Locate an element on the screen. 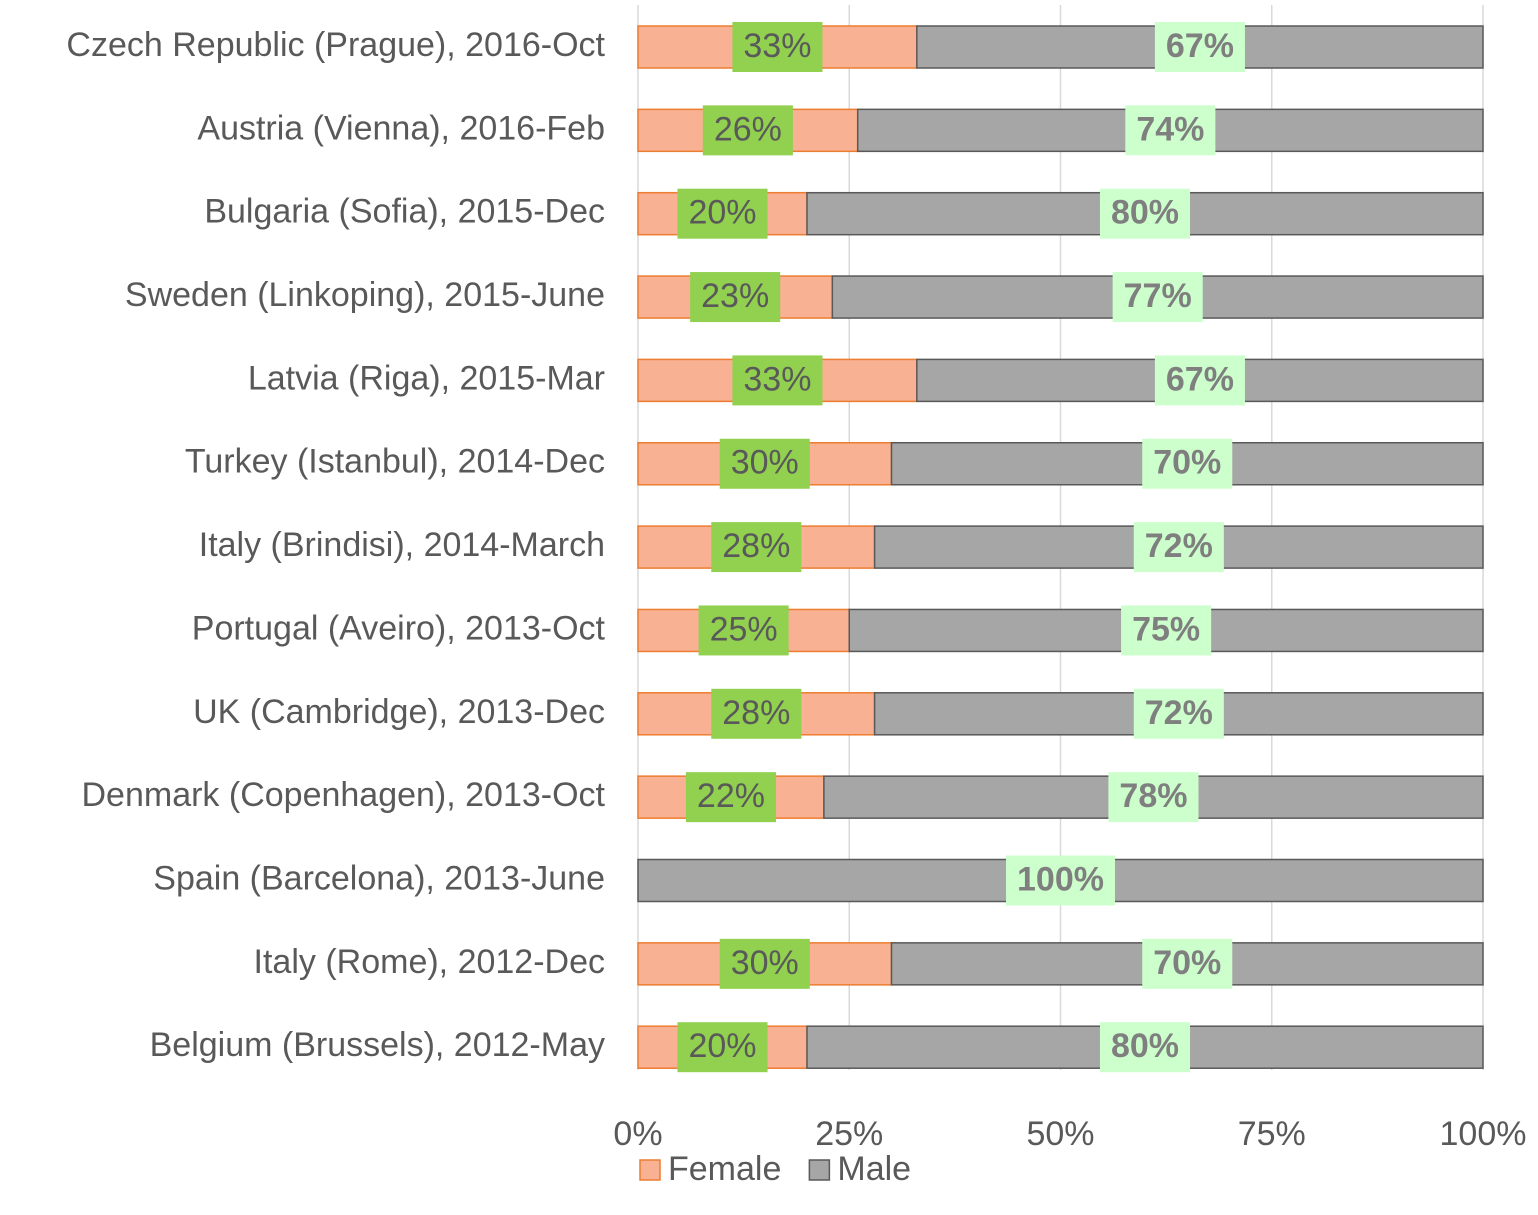  data-label: 23% is located at coordinates (735, 297).